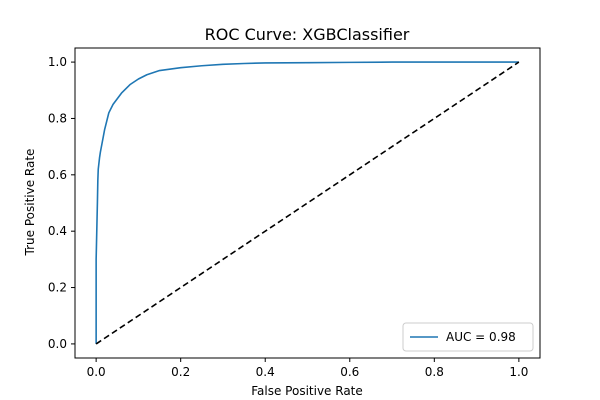 The image size is (600, 400). I want to click on y-tick-label: 1.0, so click(57, 62).